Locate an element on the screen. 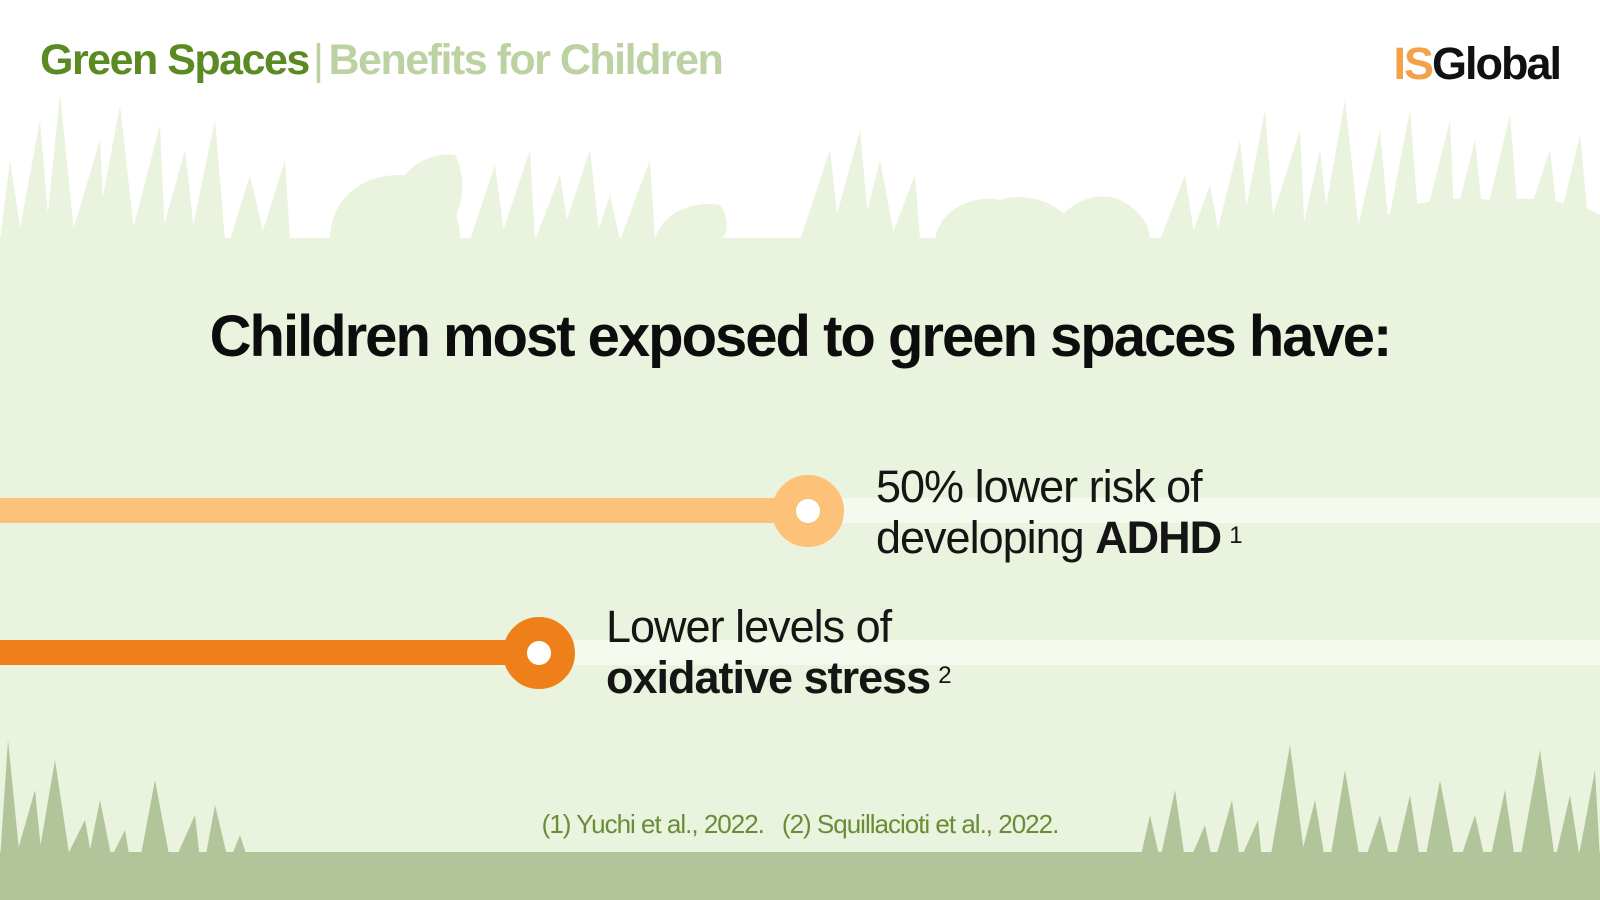 This screenshot has width=1600, height=900. fact-2-text: Lower levels of oxidative stress 2 is located at coordinates (779, 652).